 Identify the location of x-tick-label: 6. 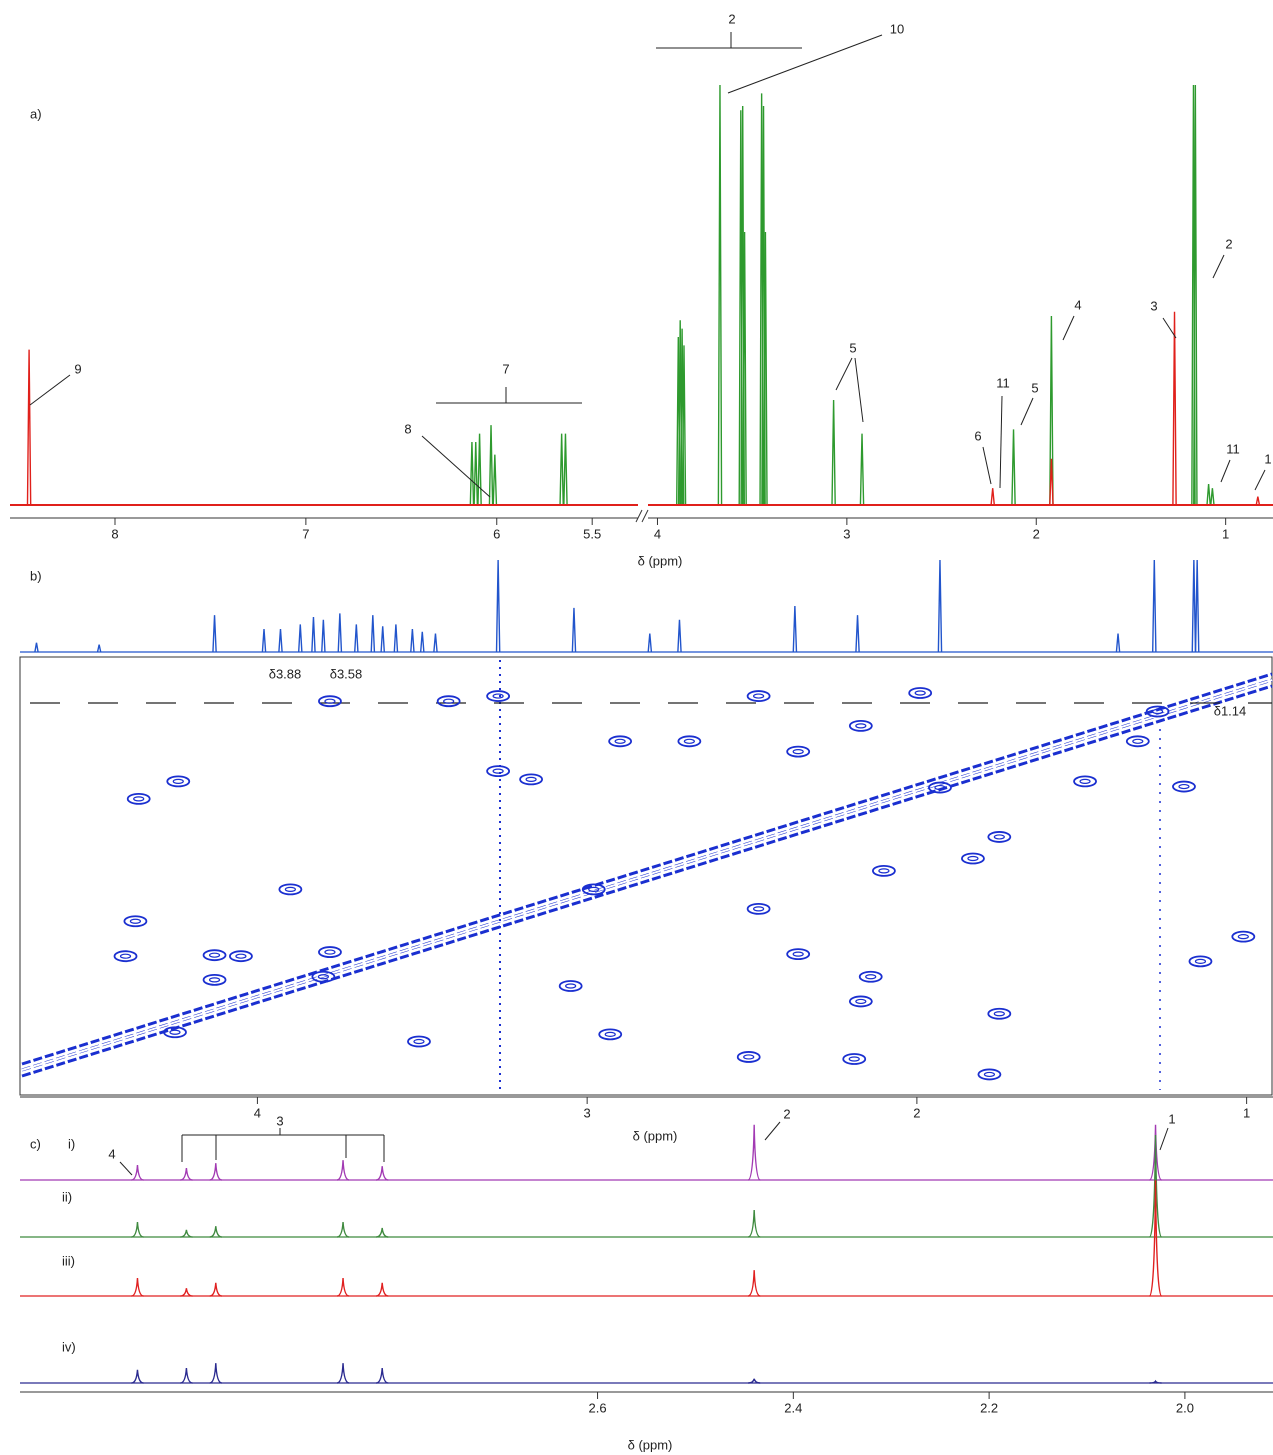
(496, 533).